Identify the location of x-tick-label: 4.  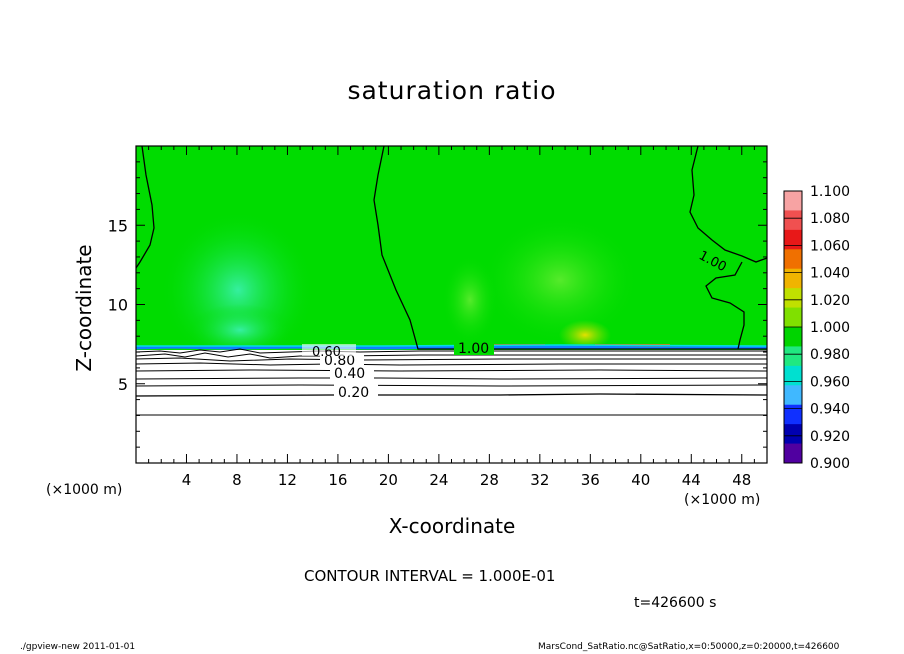
(187, 480).